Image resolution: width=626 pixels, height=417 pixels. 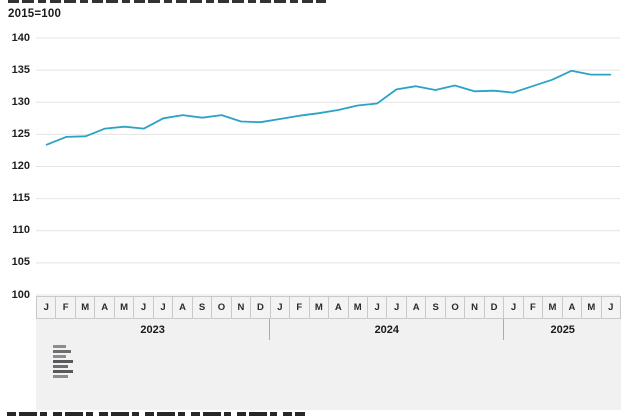 I want to click on cbs-logo, so click(x=63, y=362).